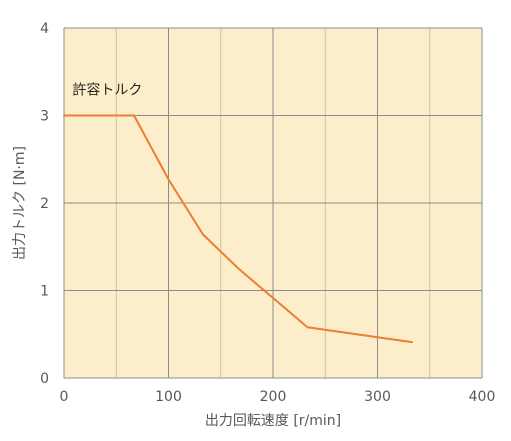 This screenshot has height=441, width=511. I want to click on y-tick-label: 2, so click(44, 204).